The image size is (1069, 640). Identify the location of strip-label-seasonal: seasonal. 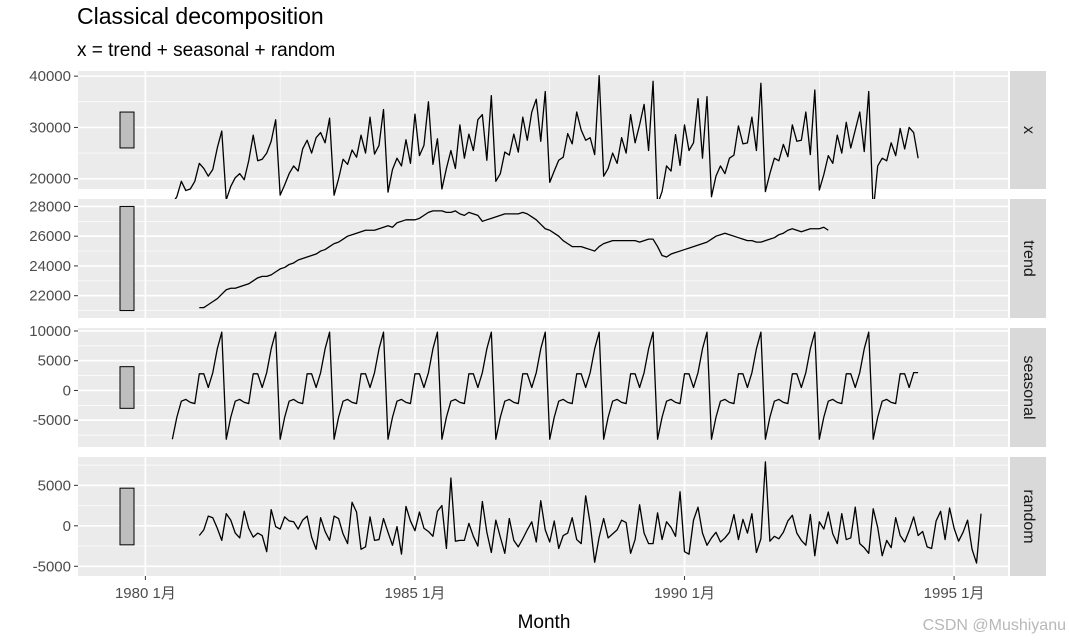
(1028, 387).